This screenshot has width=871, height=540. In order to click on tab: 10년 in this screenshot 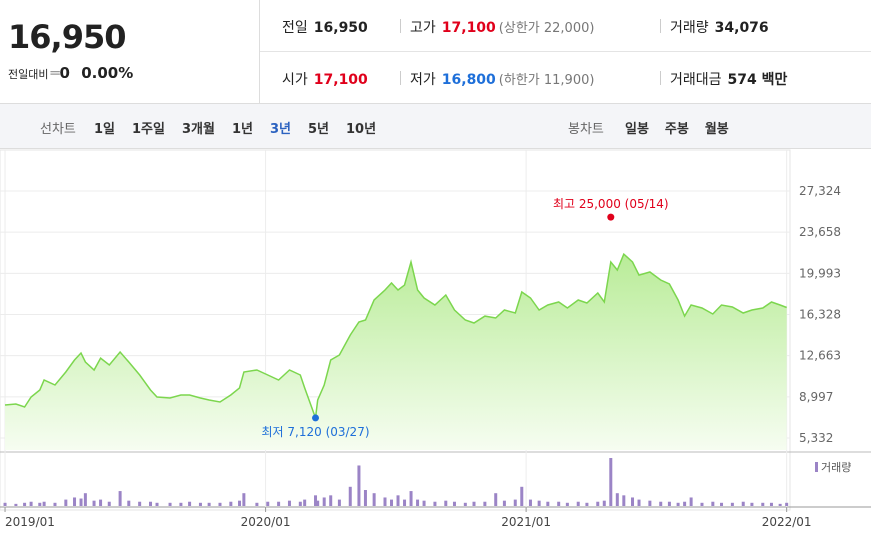, I will do `click(361, 129)`.